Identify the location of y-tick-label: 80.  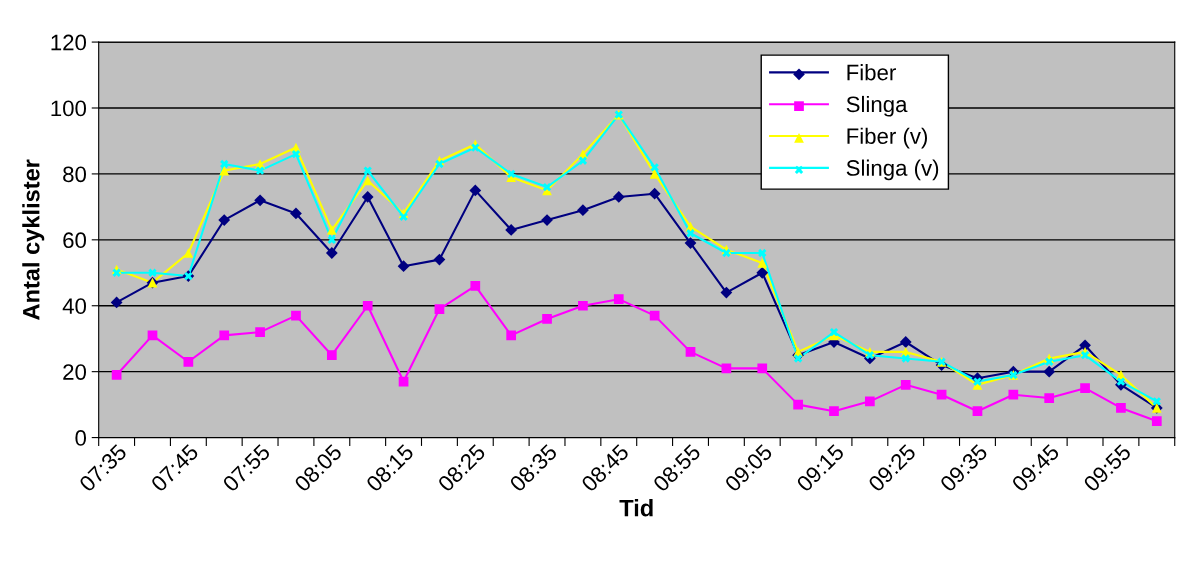
(75, 174).